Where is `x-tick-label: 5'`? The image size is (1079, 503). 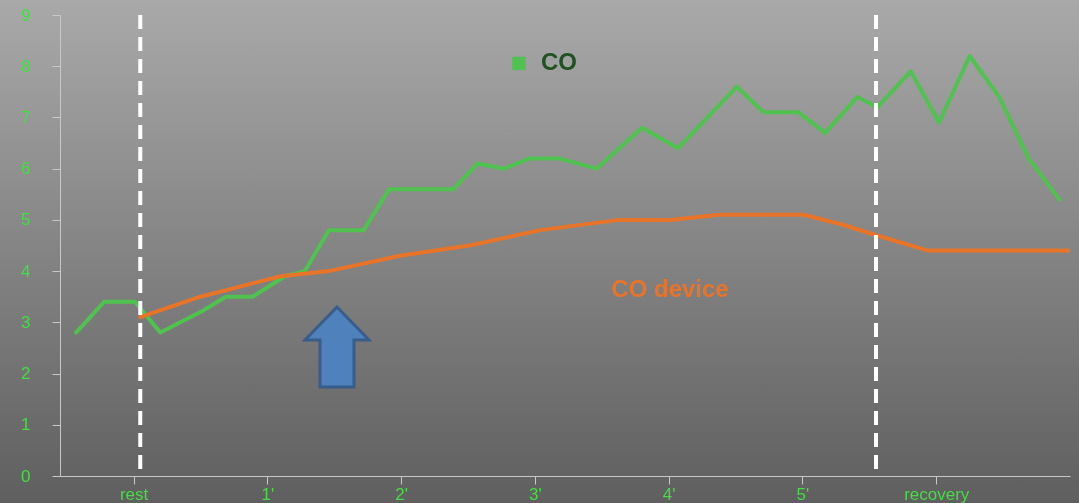 x-tick-label: 5' is located at coordinates (803, 493).